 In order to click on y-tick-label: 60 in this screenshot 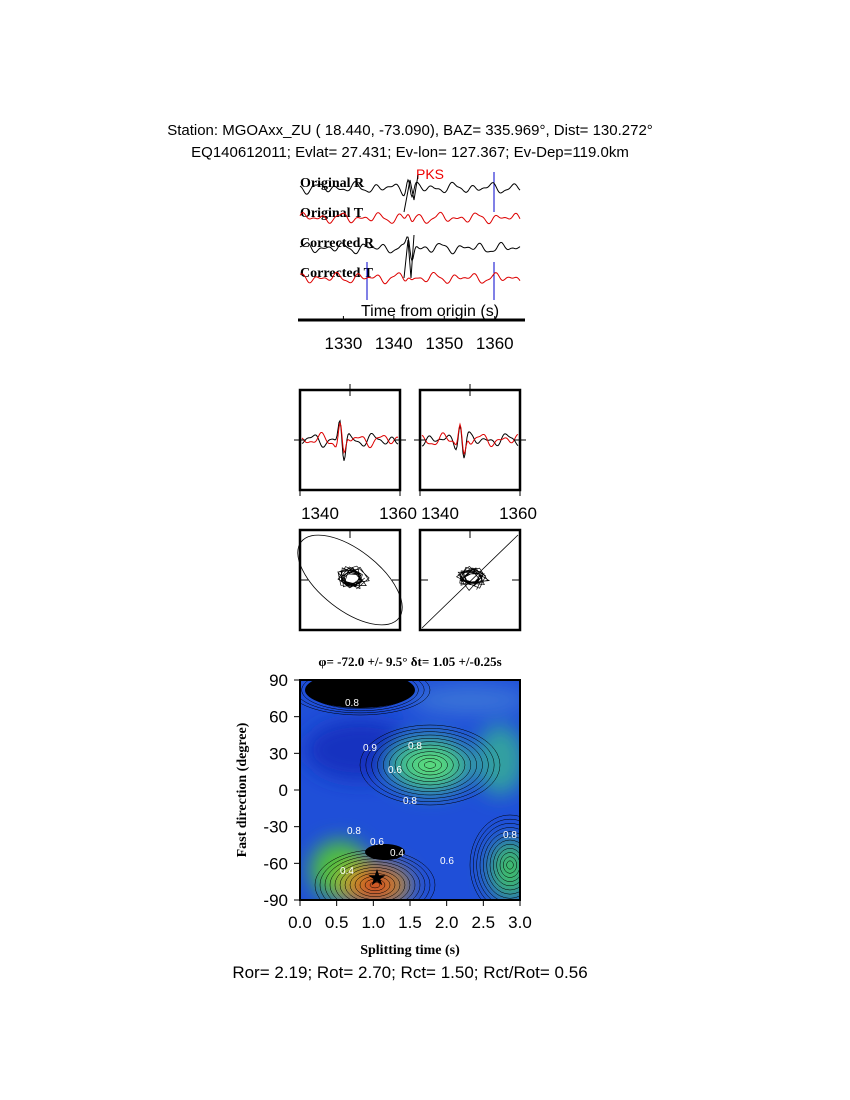, I will do `click(278, 717)`.